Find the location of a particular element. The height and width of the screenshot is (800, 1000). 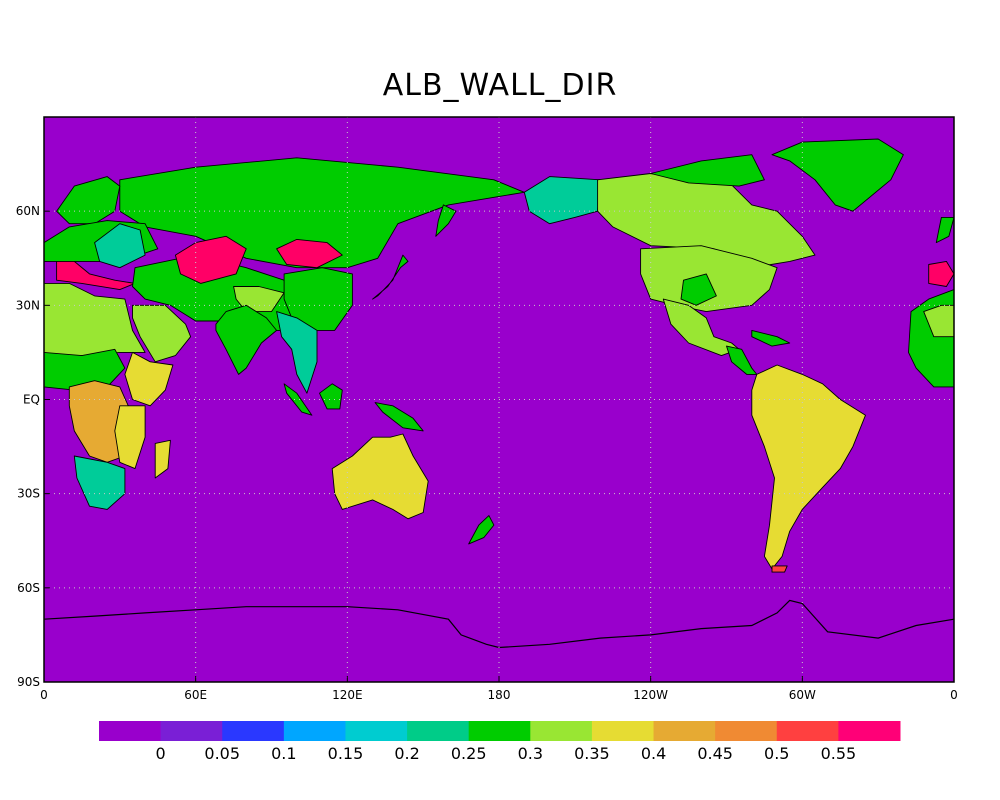

region-alaska is located at coordinates (562, 200).